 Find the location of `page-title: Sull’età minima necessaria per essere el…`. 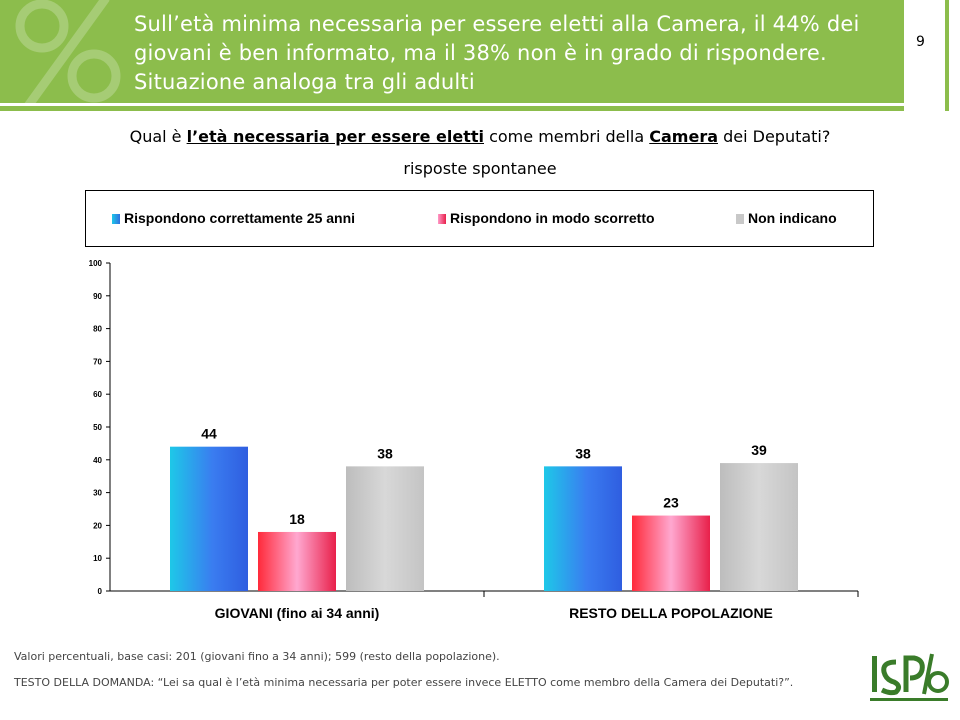

page-title: Sull’età minima necessaria per essere el… is located at coordinates (497, 53).